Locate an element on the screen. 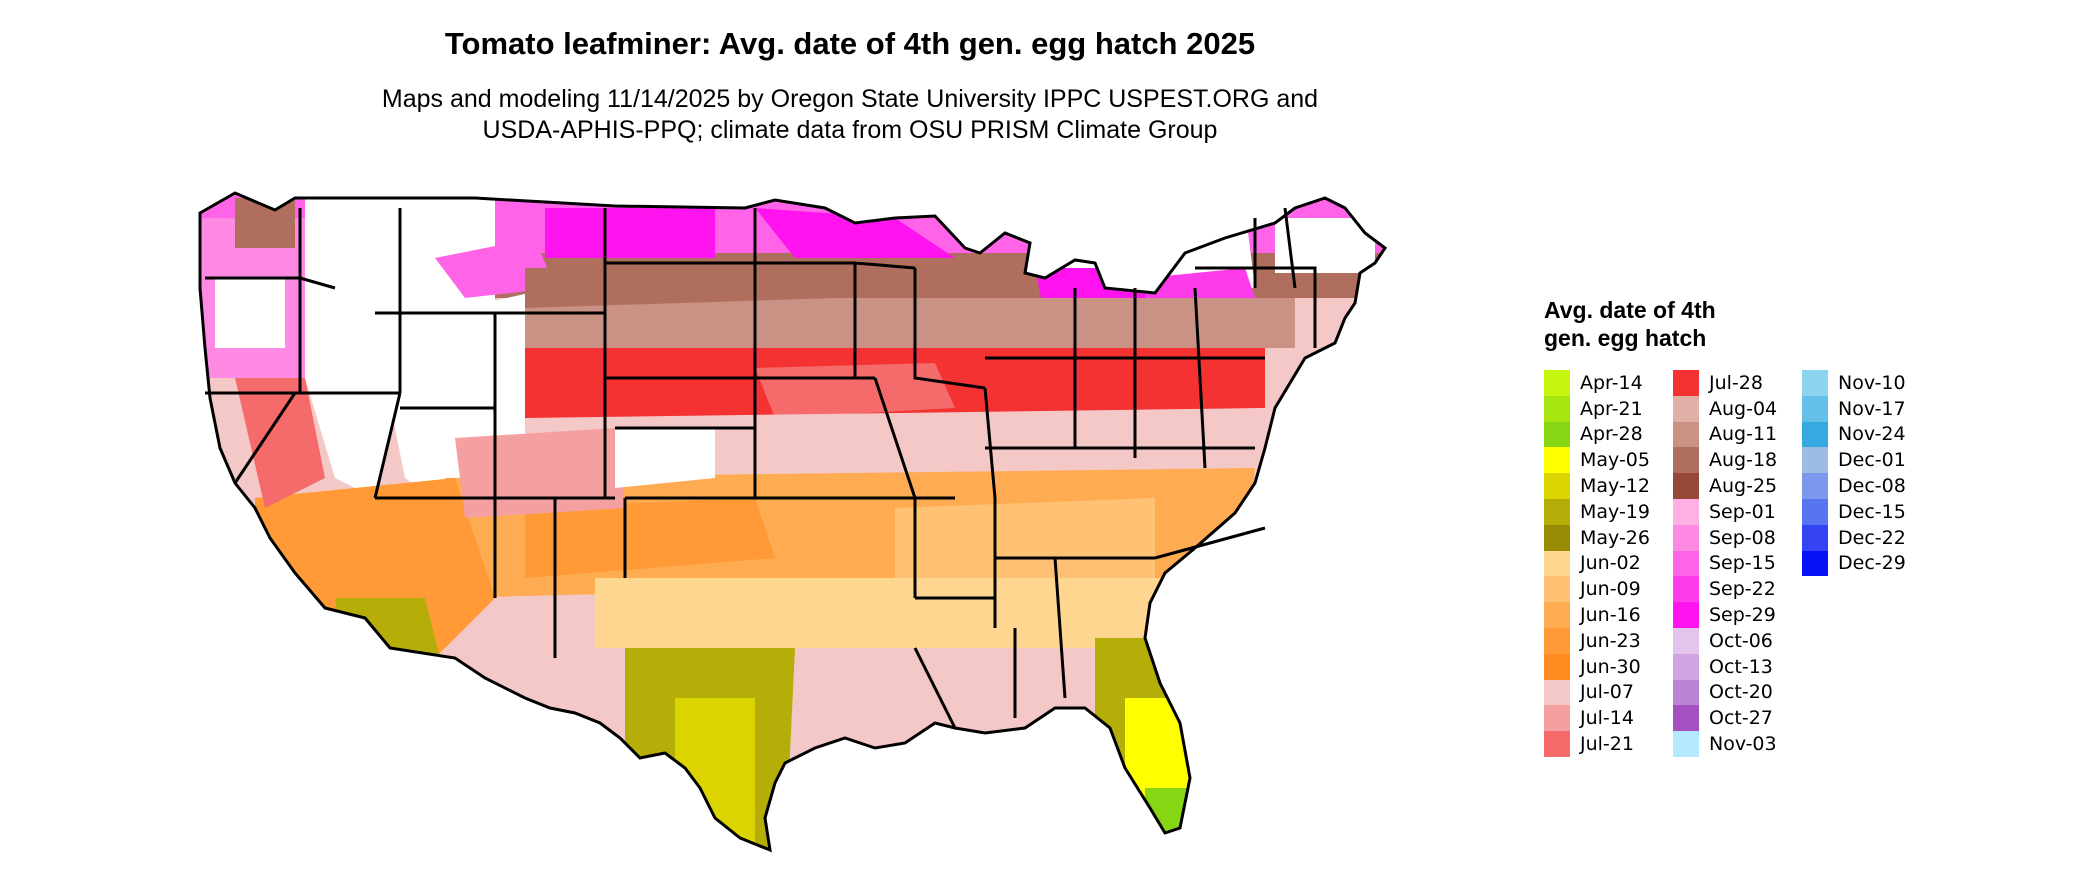 The width and height of the screenshot is (2100, 893). legend-item: Oct-06 is located at coordinates (1737, 640).